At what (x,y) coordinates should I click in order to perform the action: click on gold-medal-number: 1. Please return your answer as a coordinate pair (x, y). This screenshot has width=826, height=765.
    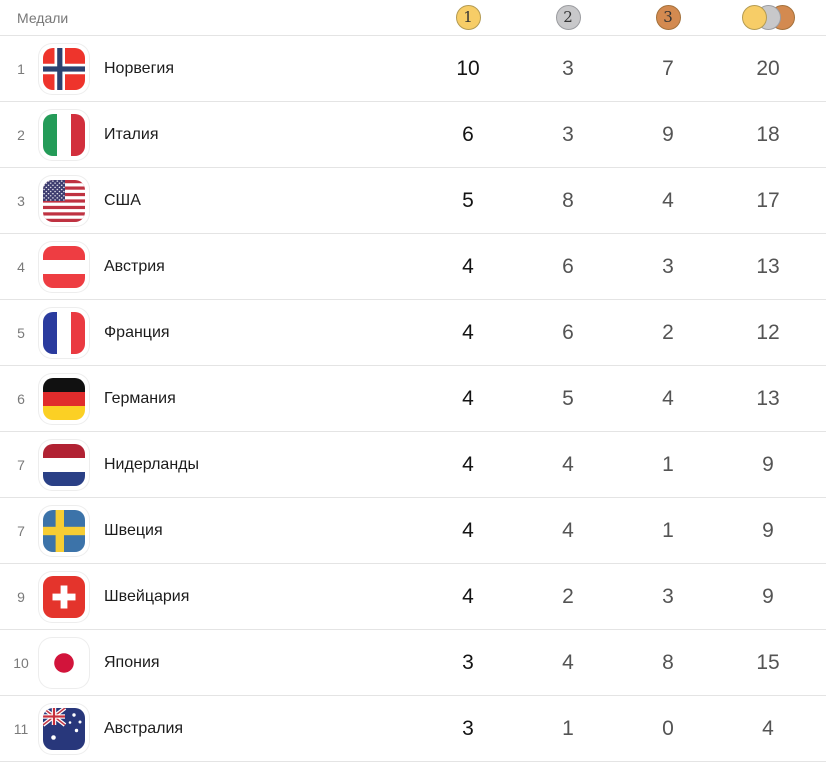
    Looking at the image, I should click on (468, 17).